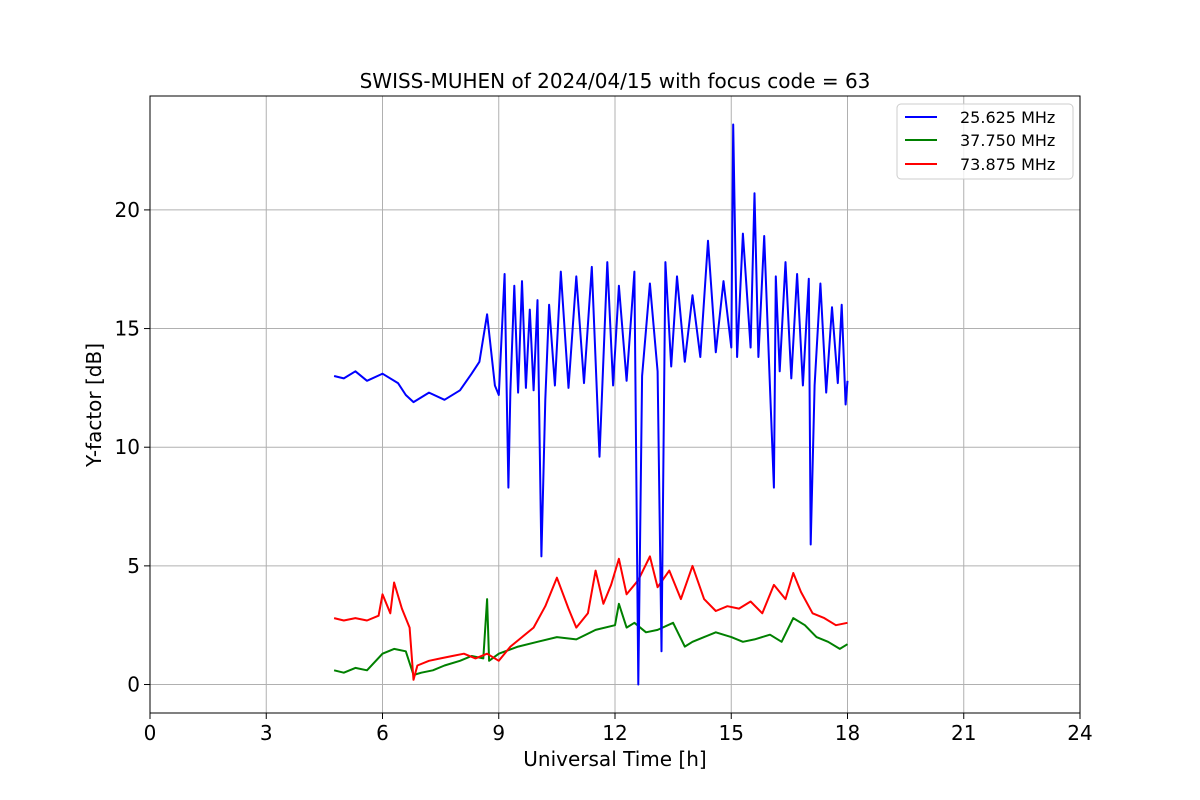 This screenshot has width=1200, height=800. I want to click on series-73mhz-line, so click(590, 618).